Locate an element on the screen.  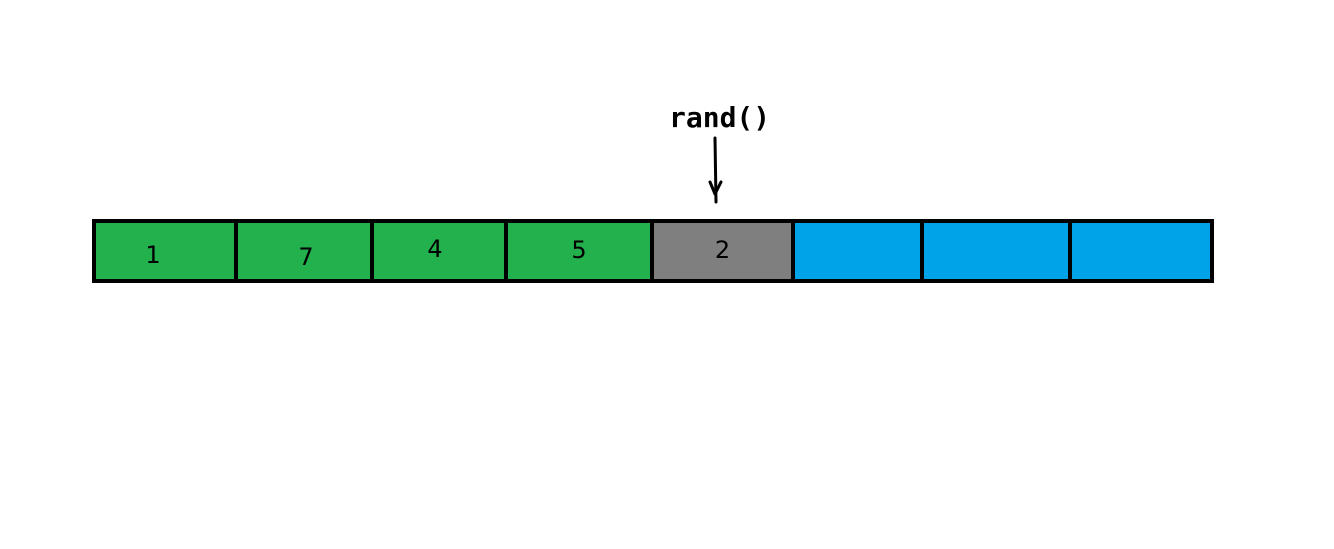
array-cell-1: 7 is located at coordinates (306, 251).